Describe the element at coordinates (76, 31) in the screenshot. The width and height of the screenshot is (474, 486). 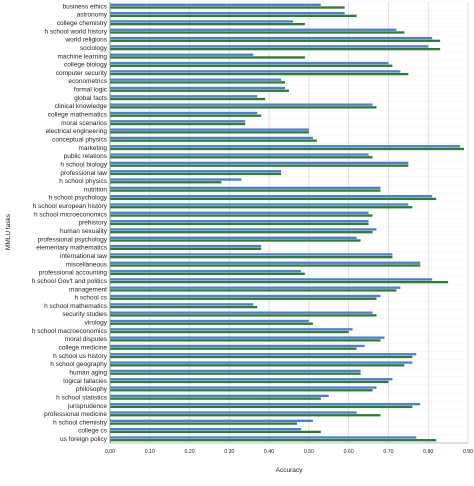
I see `category-label: h school world history` at that location.